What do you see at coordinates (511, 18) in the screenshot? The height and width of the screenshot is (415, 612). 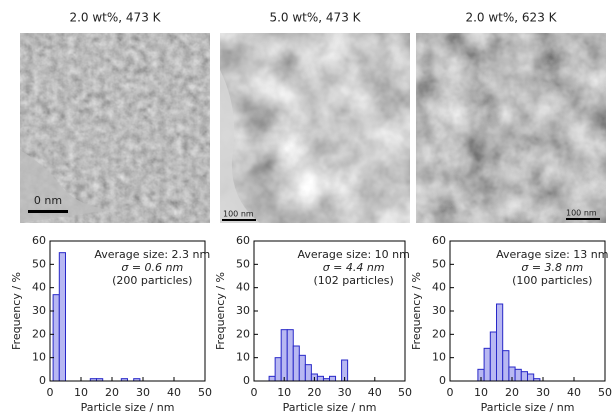 I see `image-title: 2.0 wt%, 623 K` at bounding box center [511, 18].